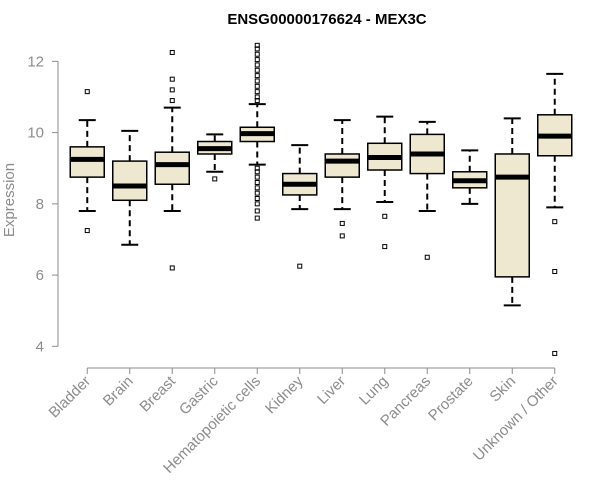 This screenshot has height=500, width=600. Describe the element at coordinates (385, 182) in the screenshot. I see `box-lung` at that location.